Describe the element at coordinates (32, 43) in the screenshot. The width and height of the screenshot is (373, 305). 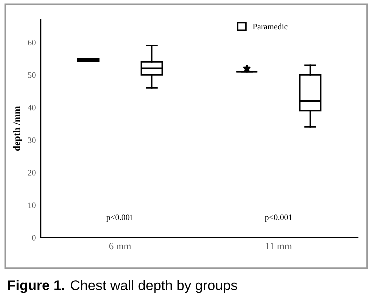
I see `y-tick-label: 60` at that location.